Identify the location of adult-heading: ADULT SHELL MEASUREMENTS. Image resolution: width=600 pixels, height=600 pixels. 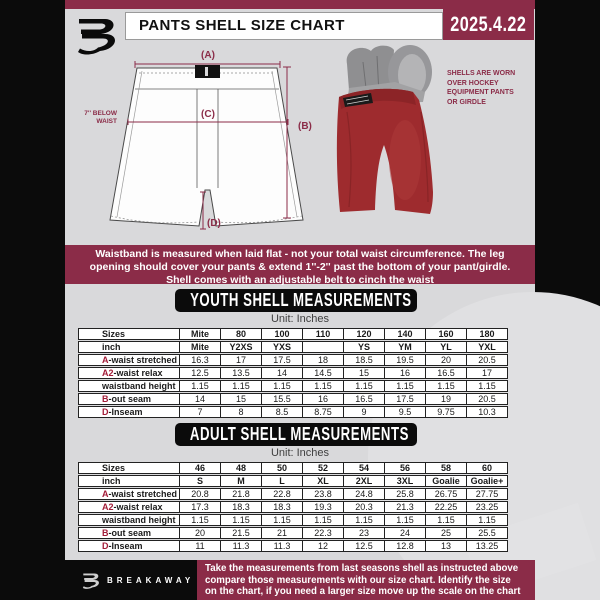
(296, 434).